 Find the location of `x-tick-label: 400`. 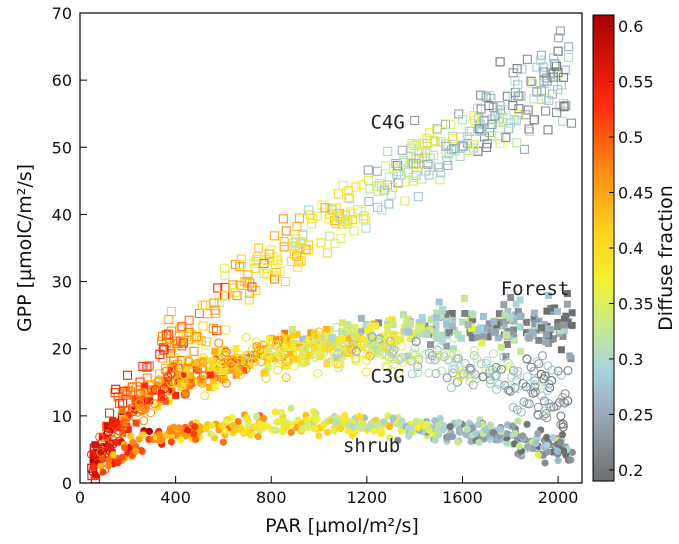

x-tick-label: 400 is located at coordinates (175, 497).